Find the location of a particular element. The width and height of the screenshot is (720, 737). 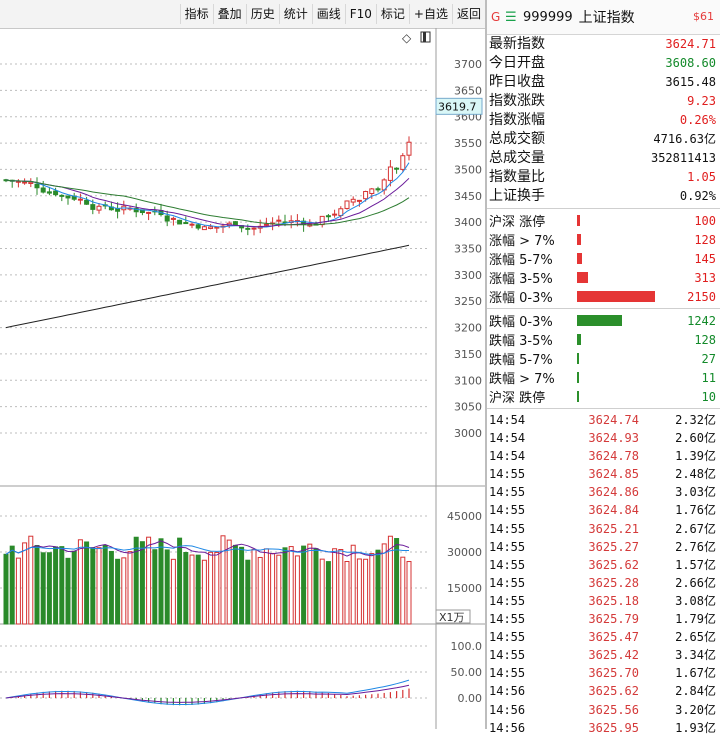

statistics-button: 统计 is located at coordinates (295, 14).